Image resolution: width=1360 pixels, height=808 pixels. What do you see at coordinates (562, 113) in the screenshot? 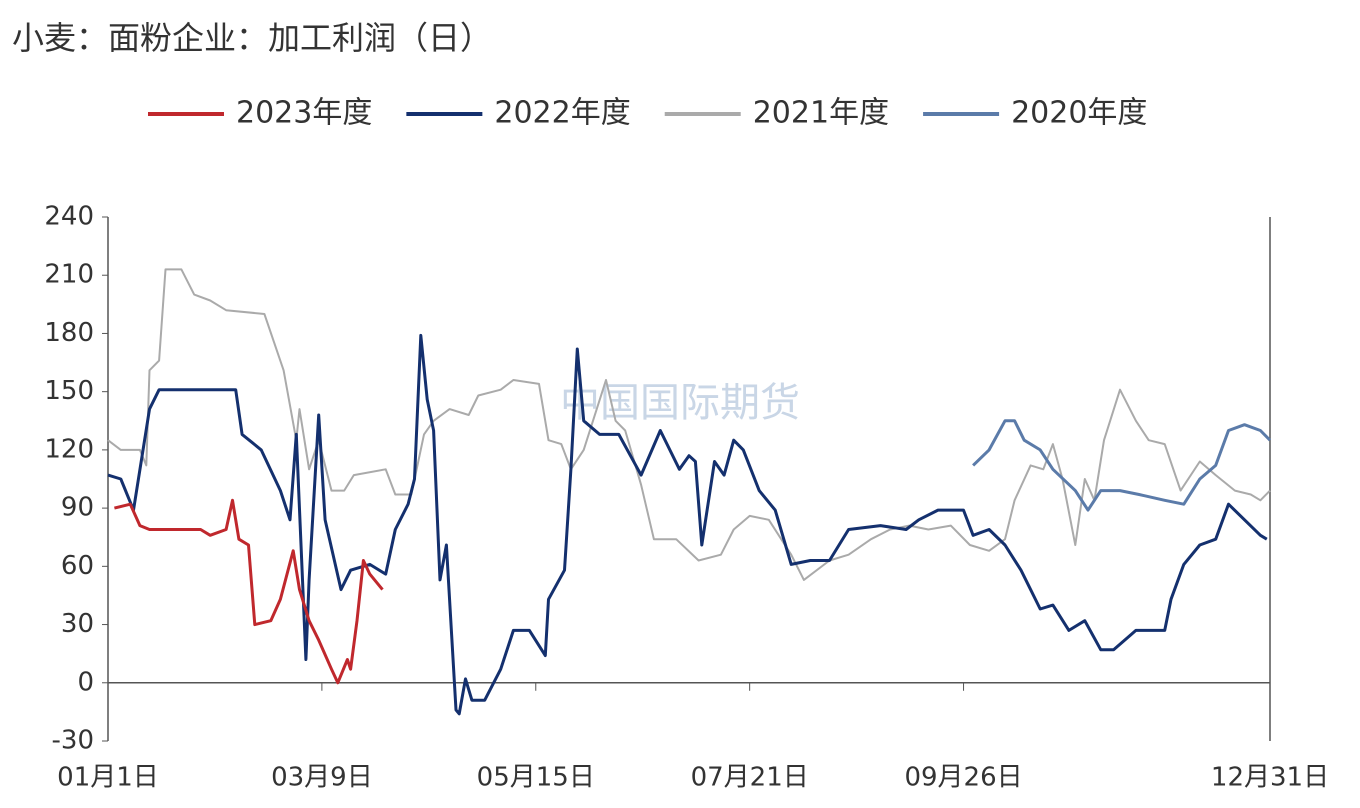
I see `legend-label: 2022年度` at bounding box center [562, 113].